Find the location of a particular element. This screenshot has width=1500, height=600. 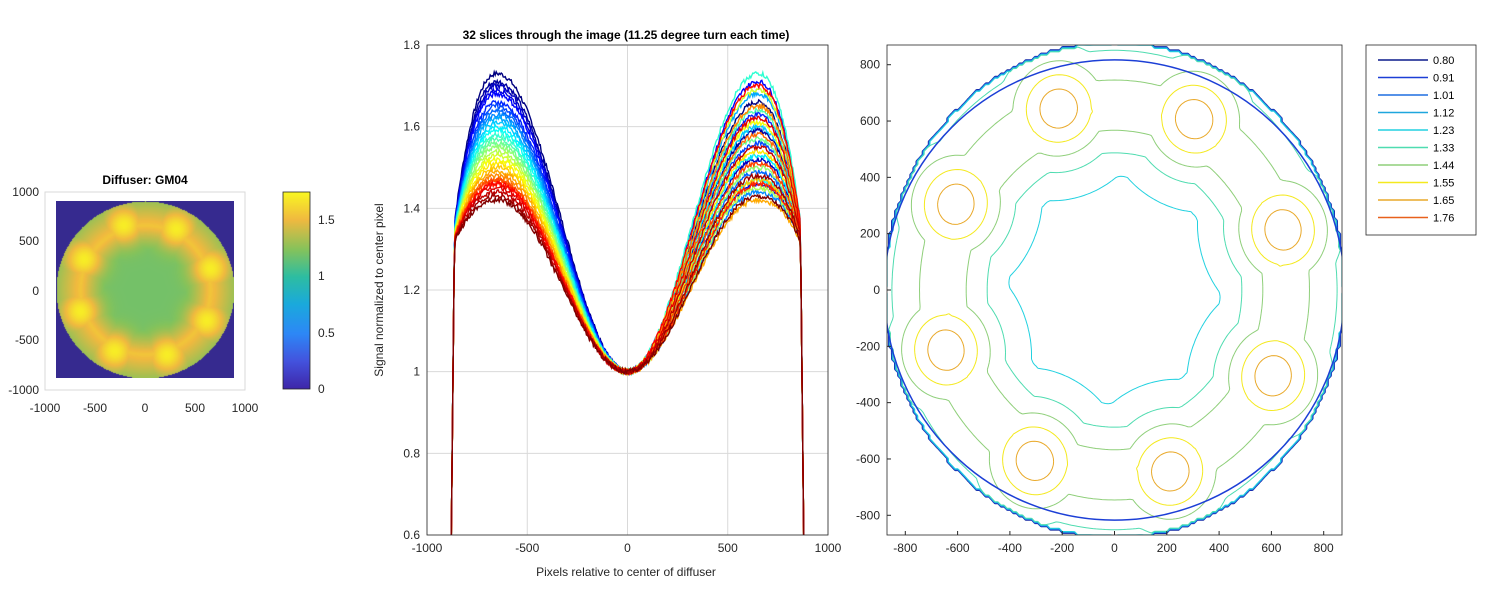

legend-label: 1.33 is located at coordinates (1443, 149).